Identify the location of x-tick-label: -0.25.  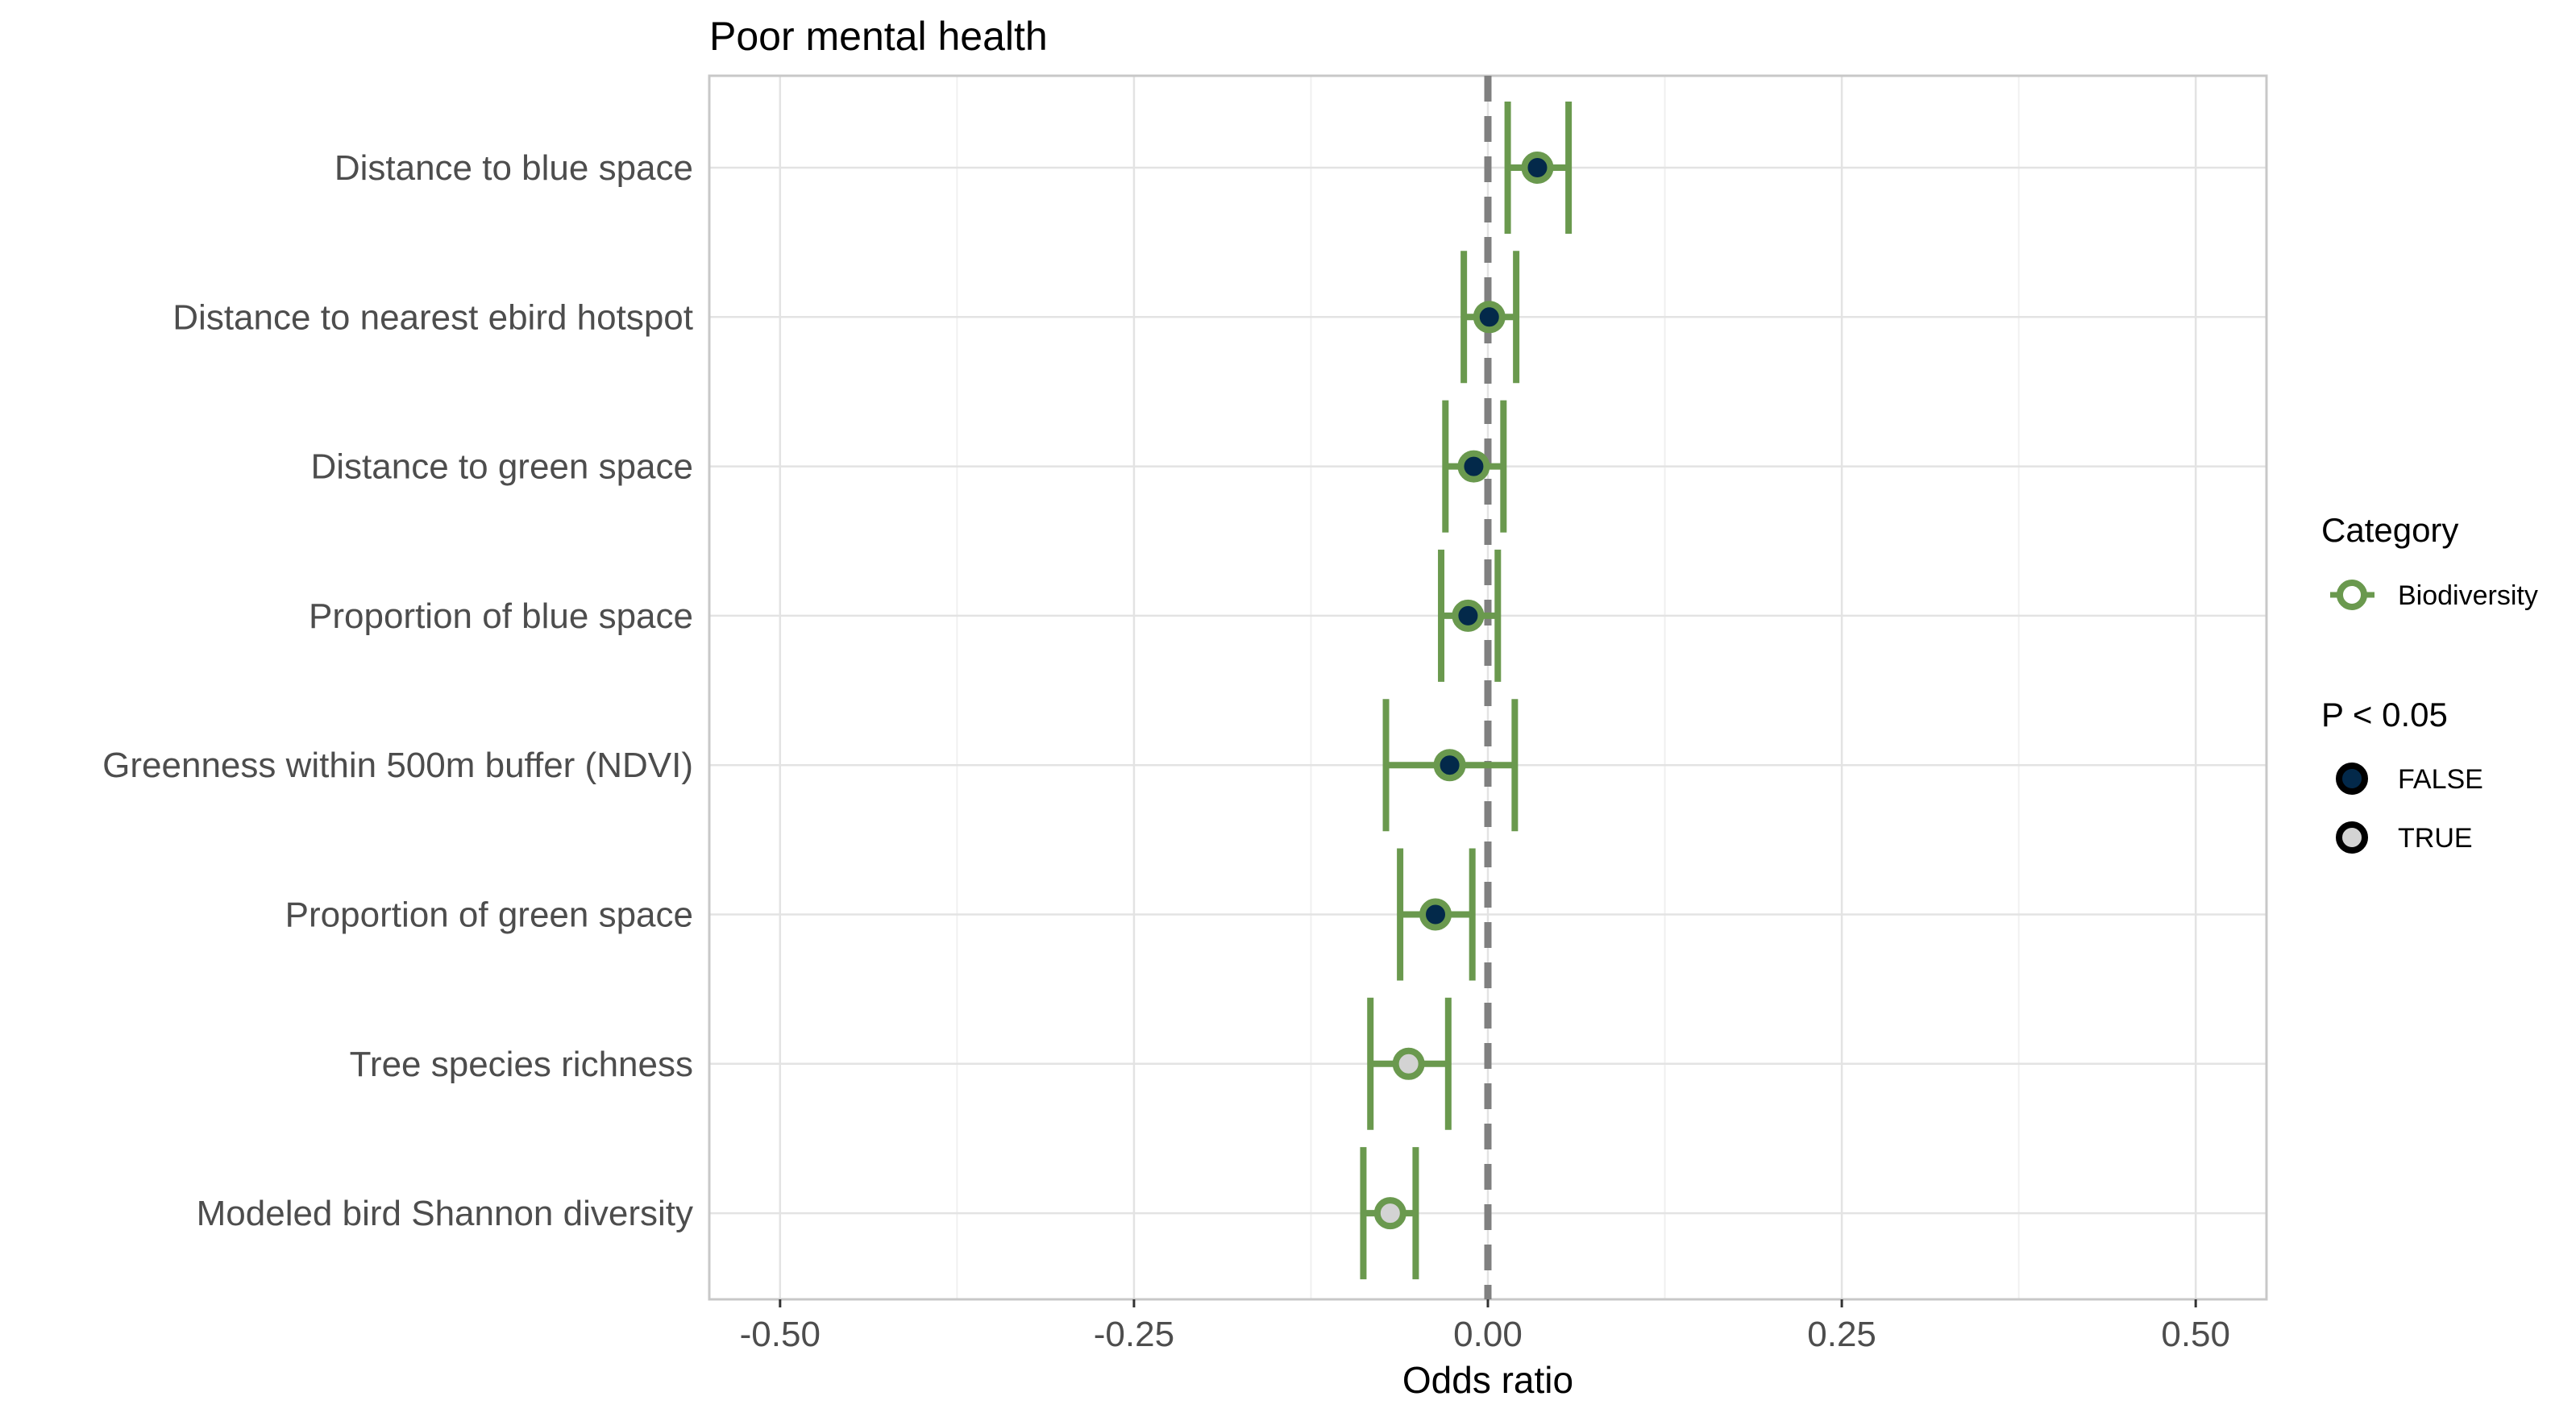
(1134, 1334).